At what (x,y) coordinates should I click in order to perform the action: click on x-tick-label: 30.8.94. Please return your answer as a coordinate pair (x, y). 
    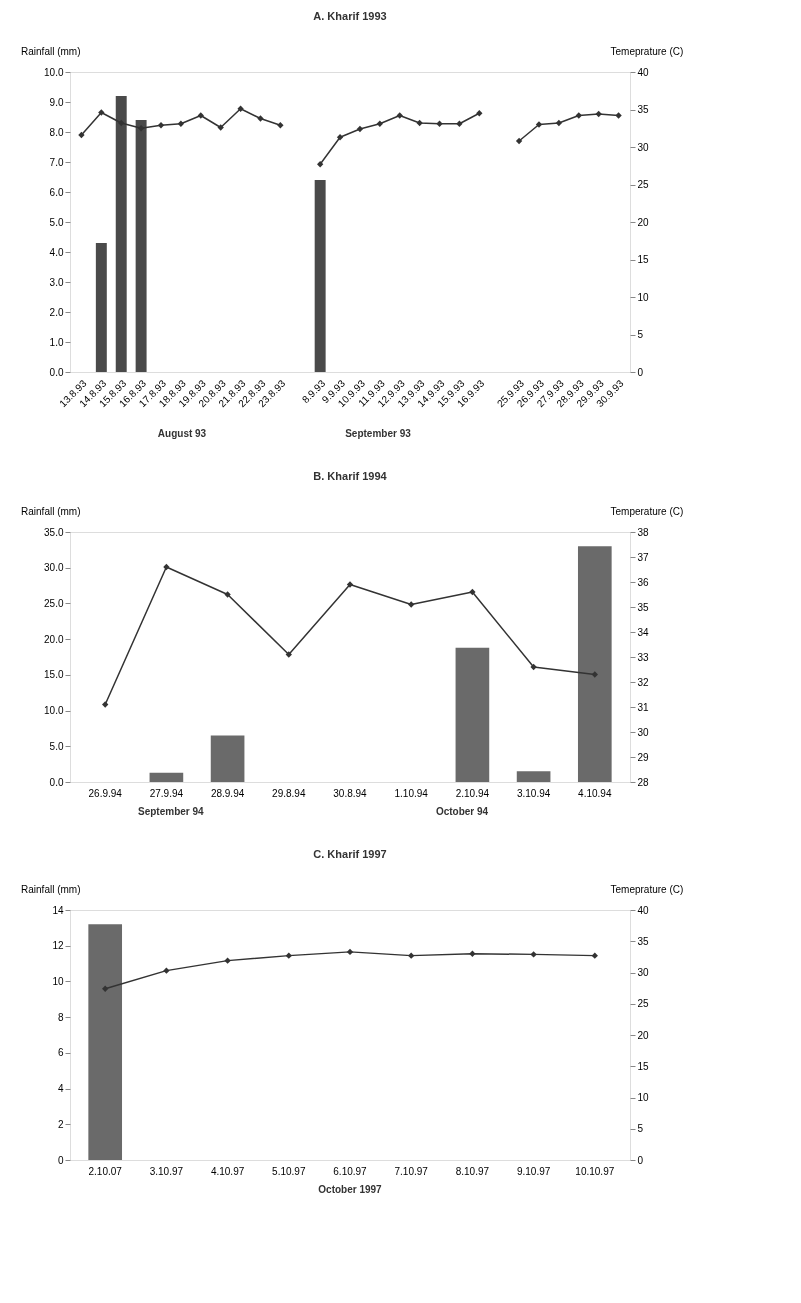
    Looking at the image, I should click on (350, 793).